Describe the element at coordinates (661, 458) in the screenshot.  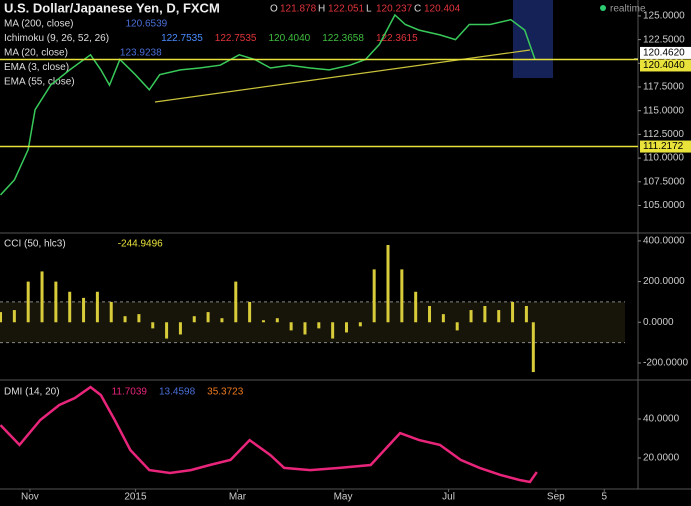
I see `y-tick-label: 20.0000` at that location.